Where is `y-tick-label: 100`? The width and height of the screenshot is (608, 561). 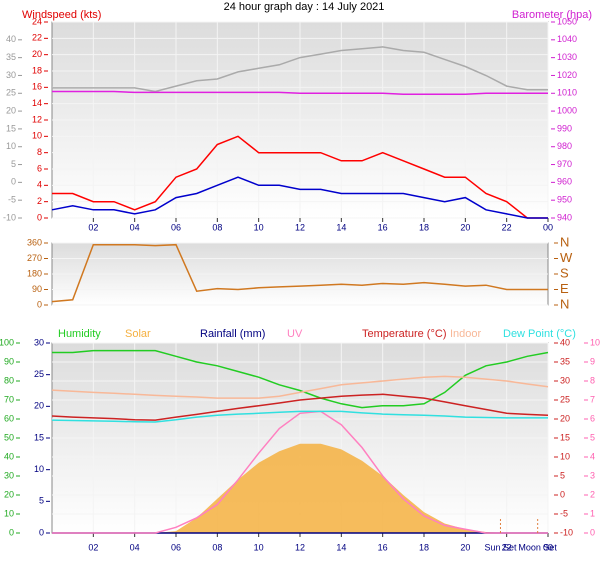
y-tick-label: 100 is located at coordinates (7, 342).